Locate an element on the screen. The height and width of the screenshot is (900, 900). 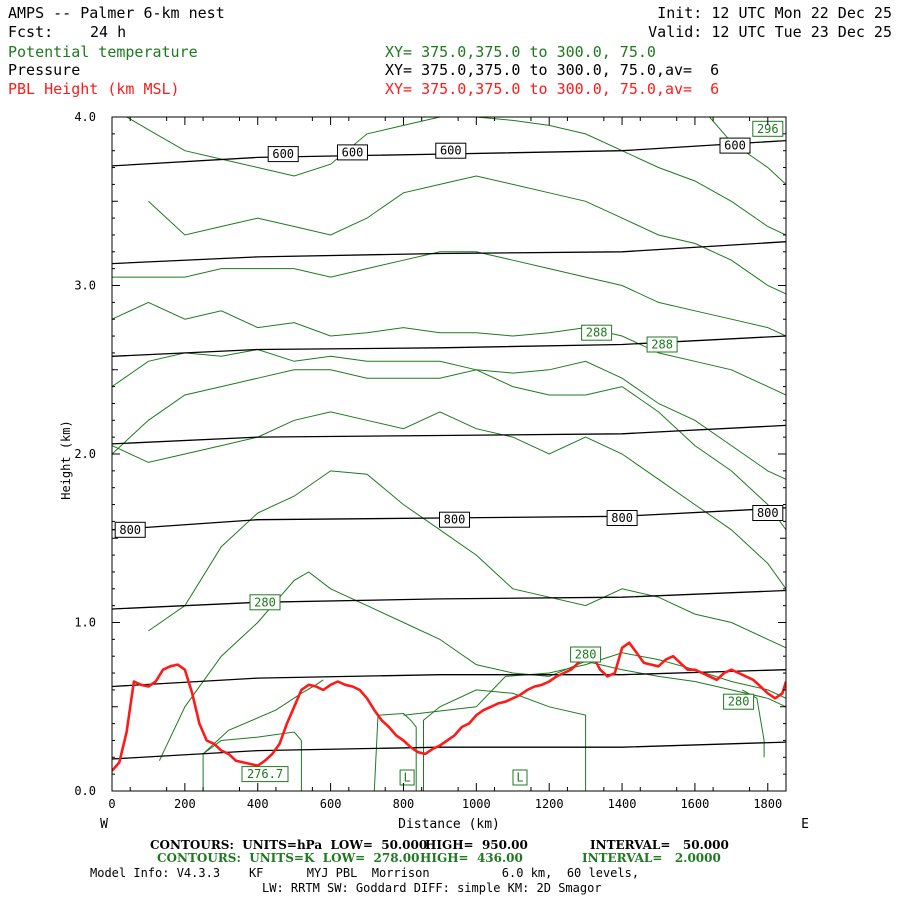
theta-label-3: 280 is located at coordinates (265, 602).